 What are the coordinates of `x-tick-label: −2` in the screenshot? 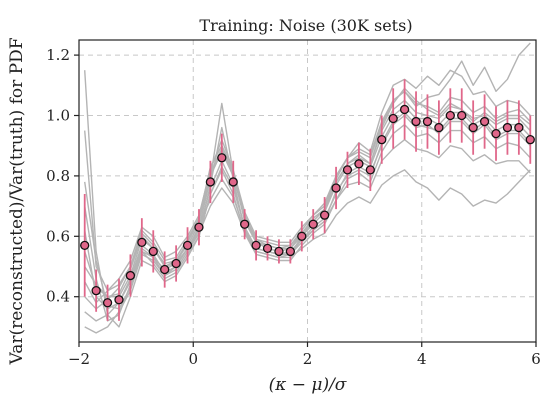 It's located at (79, 359).